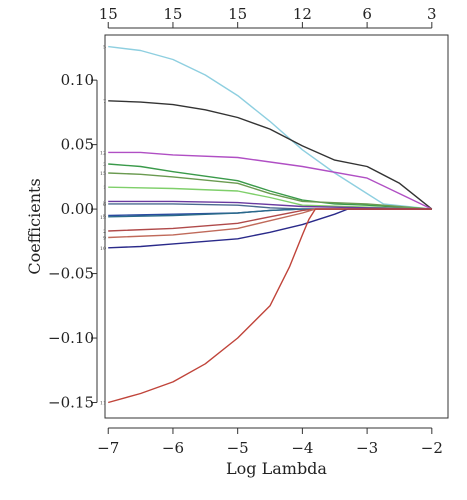 The width and height of the screenshot is (467, 500). What do you see at coordinates (432, 448) in the screenshot?
I see `x-tick-label: −2` at bounding box center [432, 448].